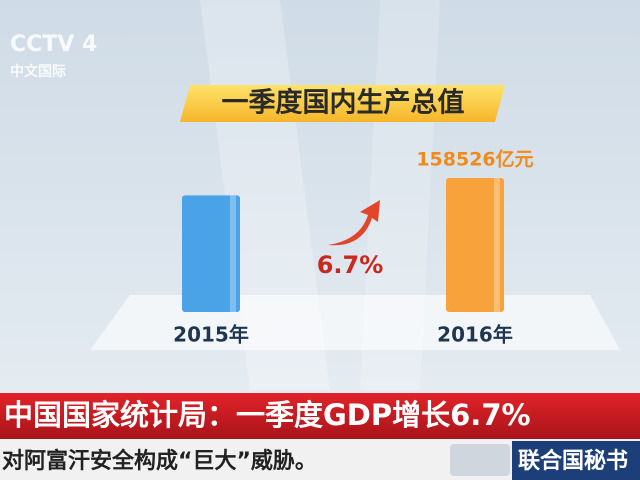 The image size is (640, 480). Describe the element at coordinates (159, 461) in the screenshot. I see `ticker-text: 对阿富汗安全构成“巨大”威胁。` at that location.